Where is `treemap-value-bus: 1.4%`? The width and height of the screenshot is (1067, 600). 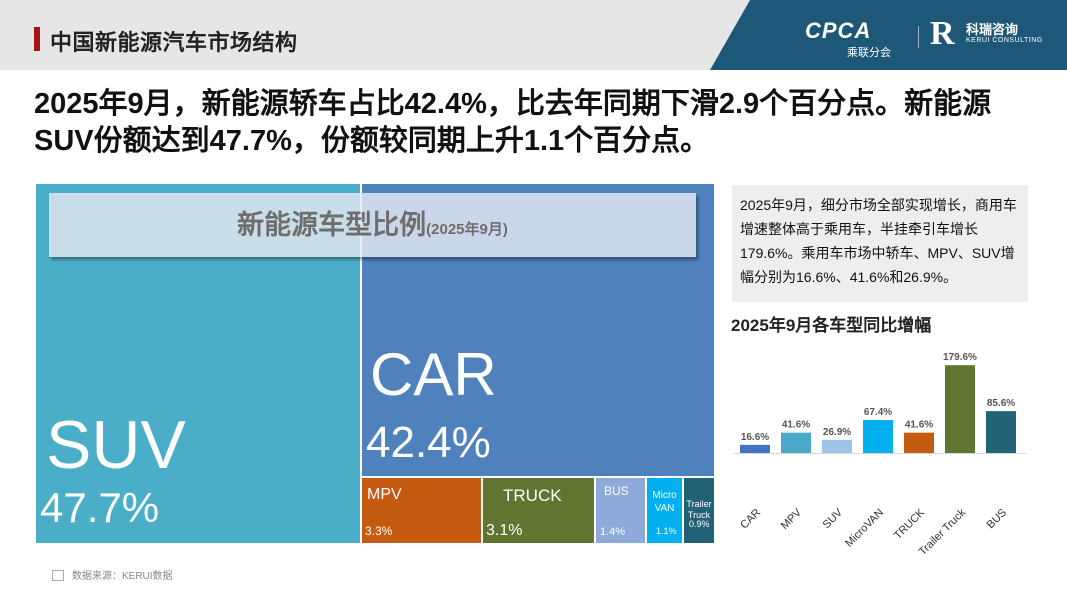
treemap-value-bus: 1.4% is located at coordinates (613, 532).